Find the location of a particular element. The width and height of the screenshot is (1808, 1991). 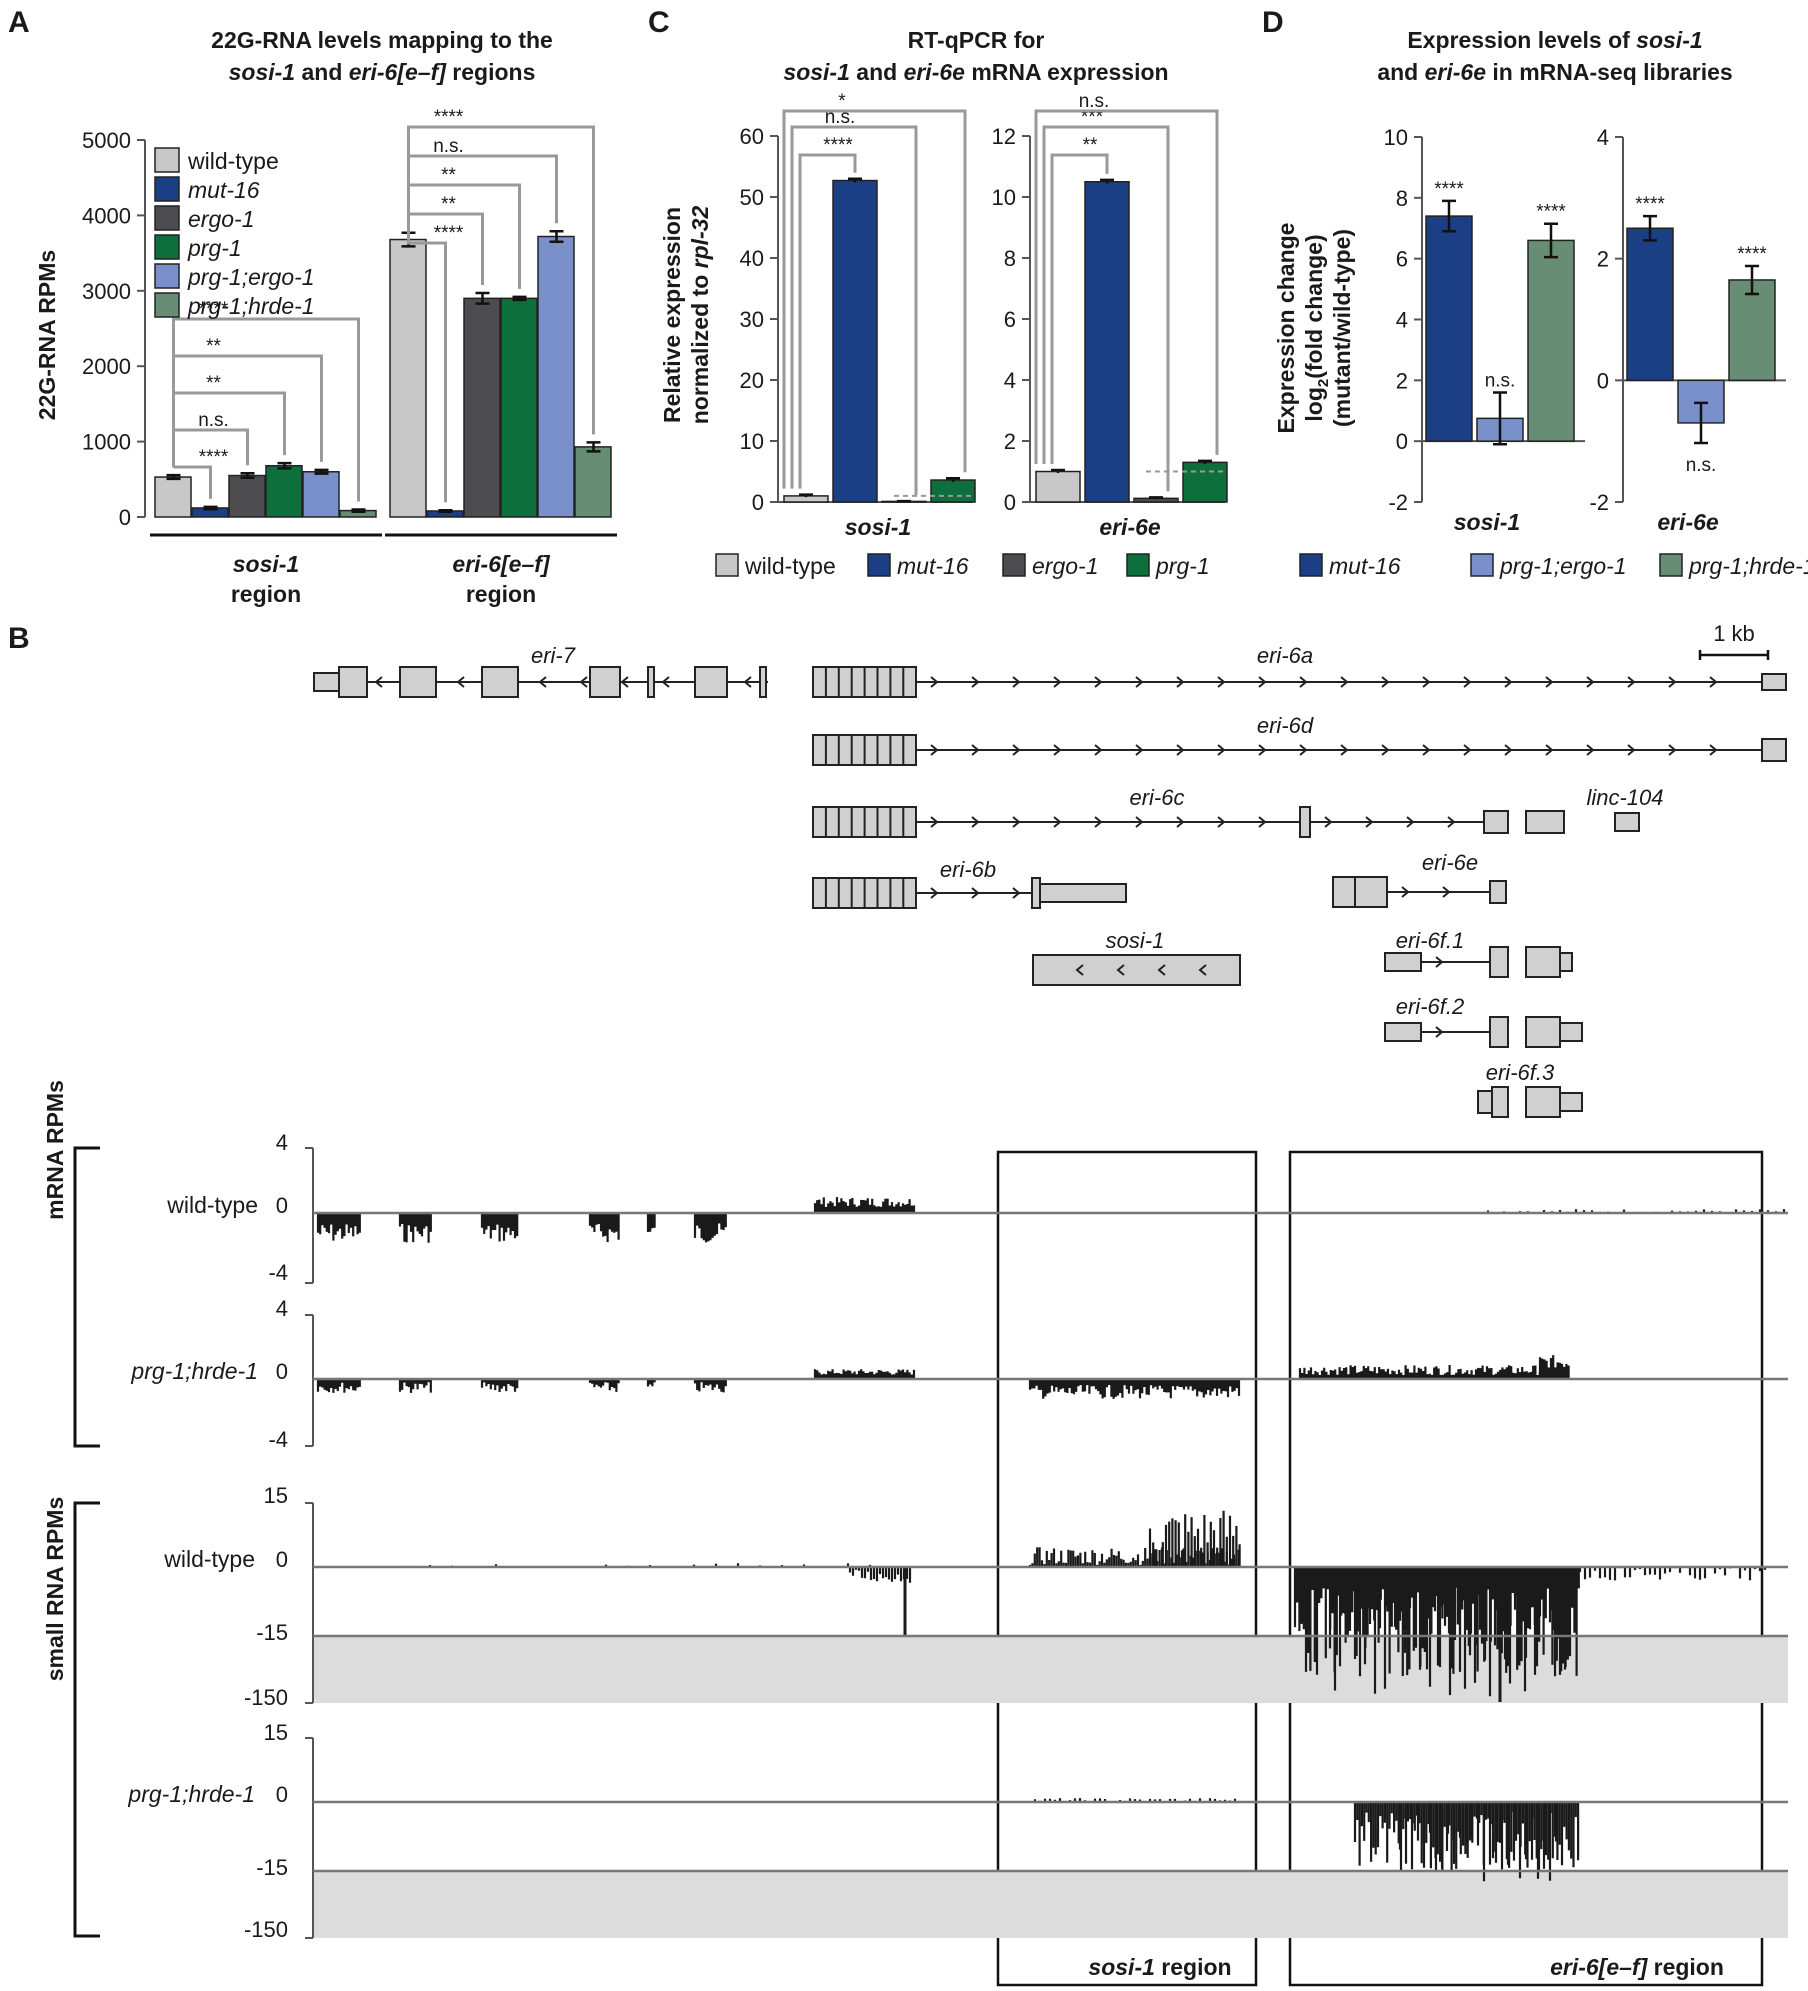

panel-c-y-tick-label-0-3: 30 is located at coordinates (752, 319).